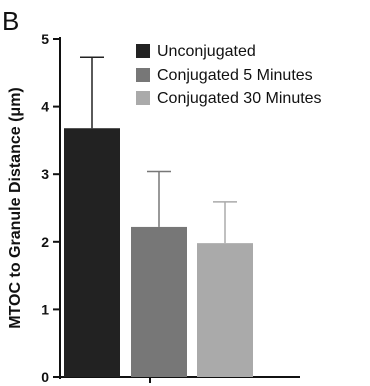 The width and height of the screenshot is (370, 386). Describe the element at coordinates (45, 39) in the screenshot. I see `y-tick-label-5: 5` at that location.